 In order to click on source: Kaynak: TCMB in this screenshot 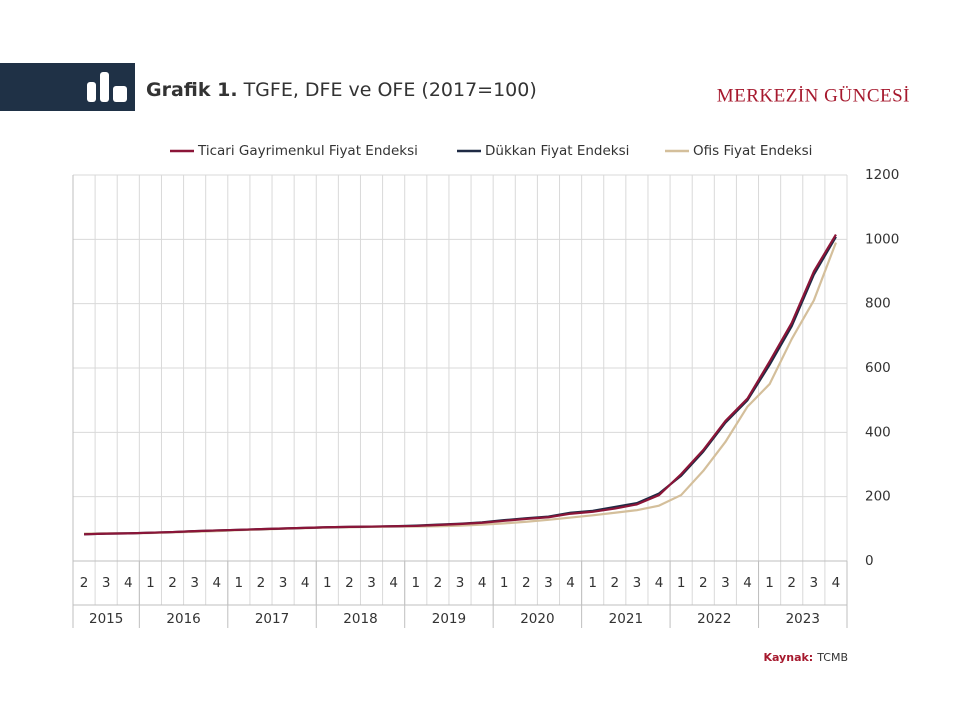, I will do `click(805, 657)`.